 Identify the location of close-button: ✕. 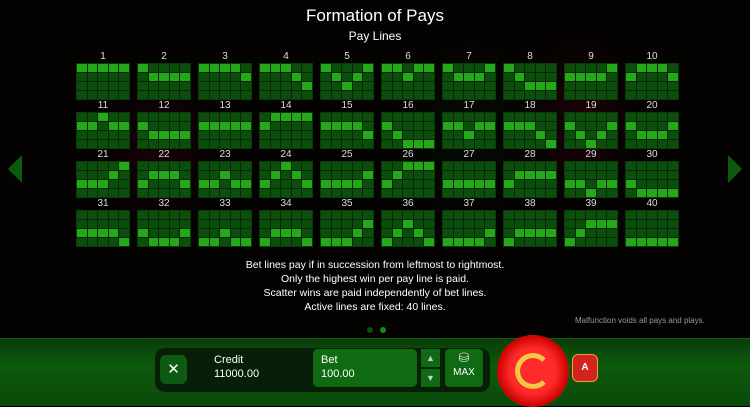
(173, 369).